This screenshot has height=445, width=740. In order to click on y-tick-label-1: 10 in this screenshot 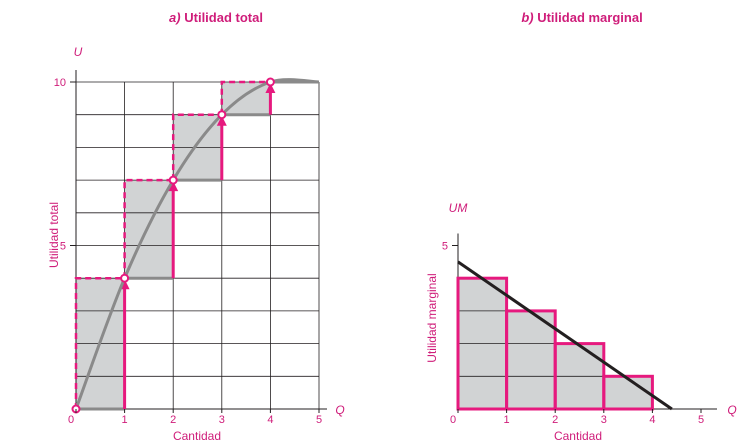, I will do `click(60, 83)`.